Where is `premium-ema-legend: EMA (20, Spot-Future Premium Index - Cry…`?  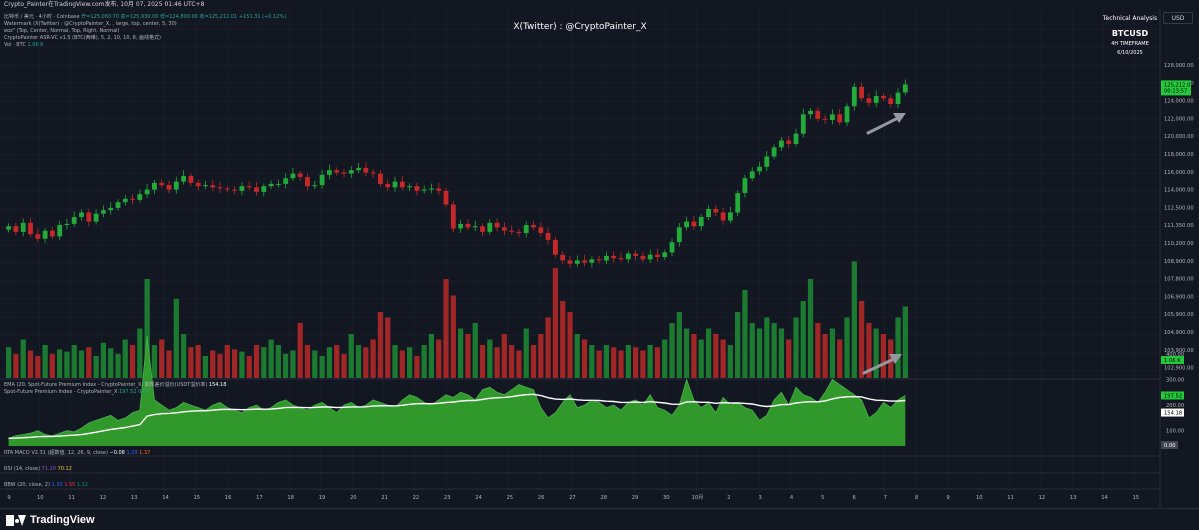
premium-ema-legend: EMA (20, Spot-Future Premium Index - Cry… is located at coordinates (115, 385).